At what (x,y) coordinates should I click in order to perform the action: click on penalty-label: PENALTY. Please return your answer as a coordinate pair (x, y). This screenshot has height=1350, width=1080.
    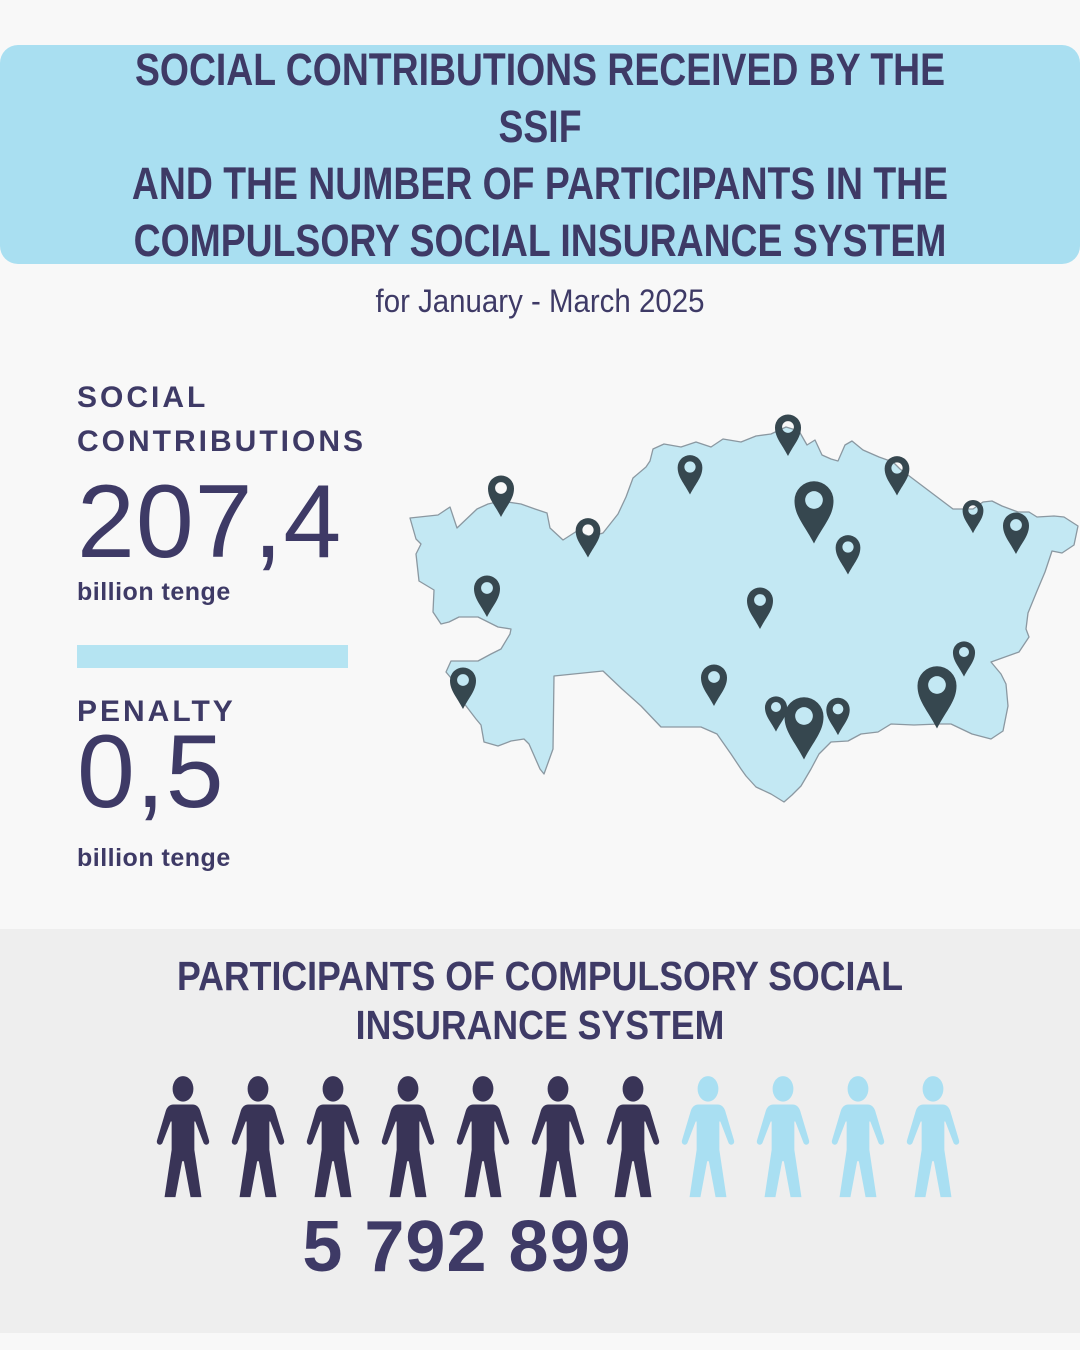
    Looking at the image, I should click on (156, 712).